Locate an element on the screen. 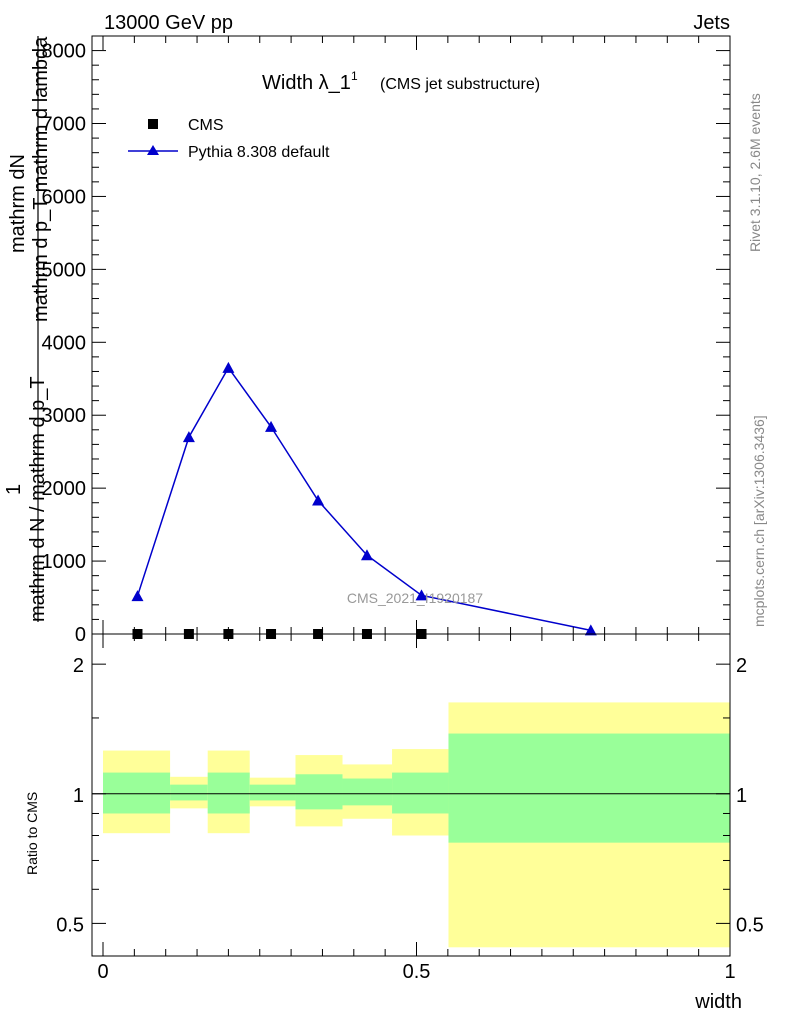 The image size is (786, 1024). ratio-ytick-label-left: 0.5 is located at coordinates (70, 925).